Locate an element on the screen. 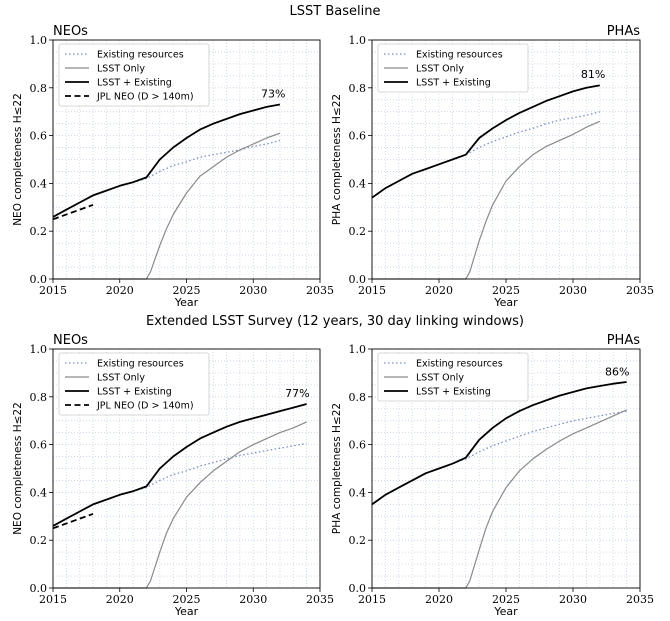  percent-annotation: 81% is located at coordinates (593, 74).